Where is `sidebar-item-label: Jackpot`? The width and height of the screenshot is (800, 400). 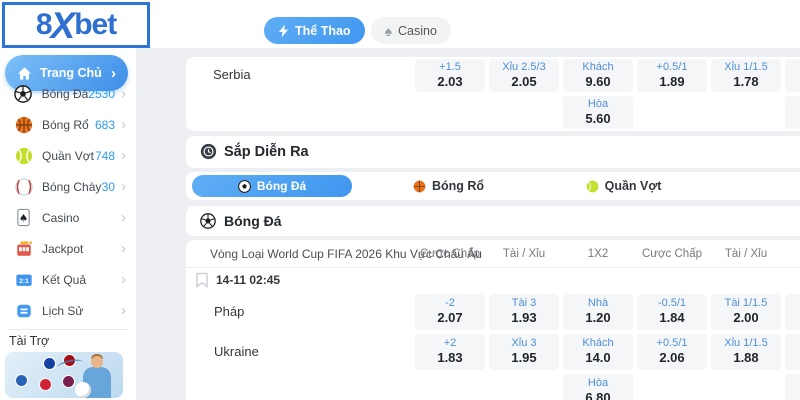 sidebar-item-label: Jackpot is located at coordinates (63, 248).